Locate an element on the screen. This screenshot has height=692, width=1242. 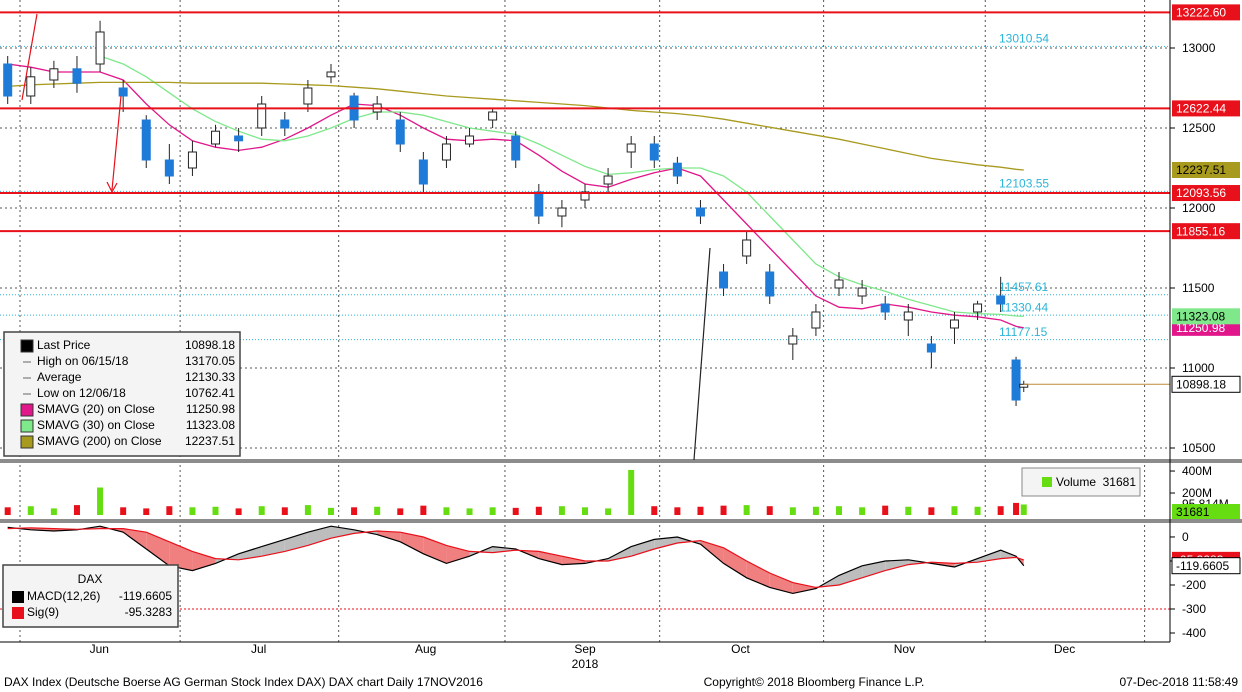
ma-last-value: 12237.51 is located at coordinates (1201, 170).